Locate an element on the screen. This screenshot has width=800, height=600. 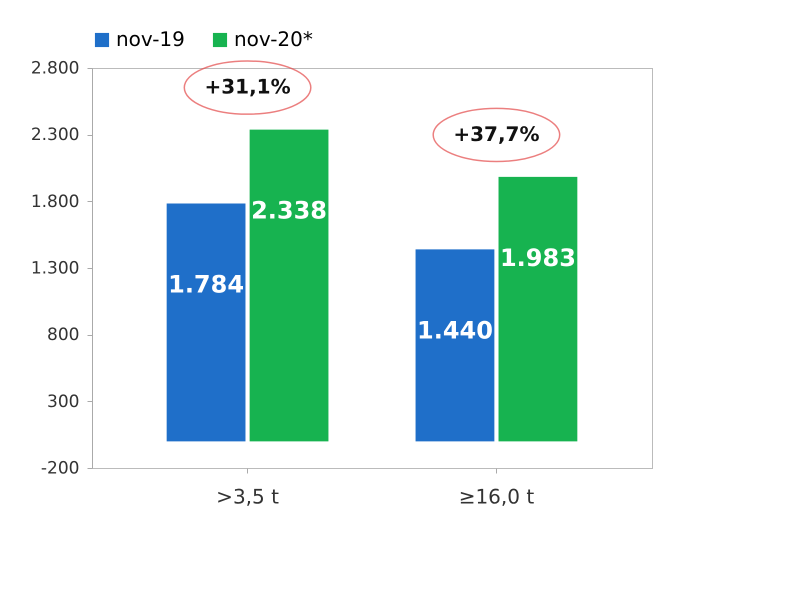
y-tick-label: 800 is located at coordinates (63, 335).